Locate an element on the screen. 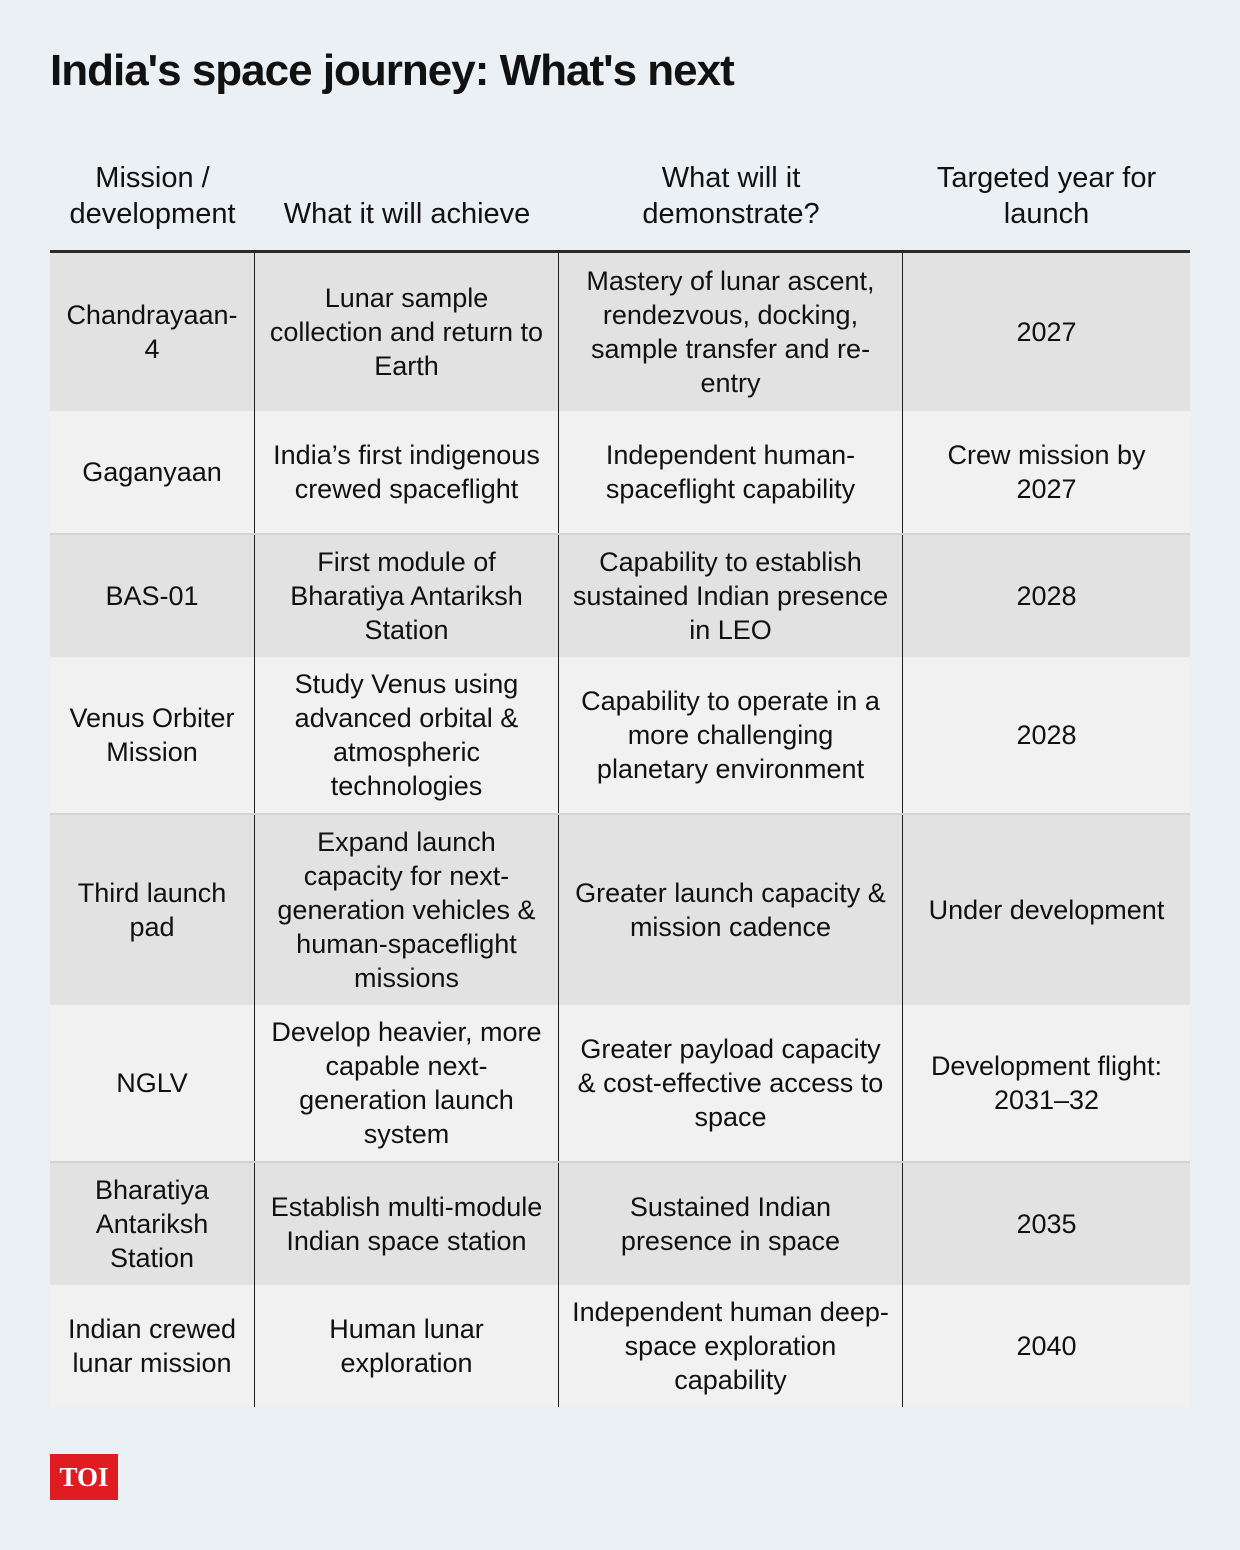 This screenshot has width=1240, height=1550. cell-demonstrate: Independent human-spaceflight capability is located at coordinates (731, 472).